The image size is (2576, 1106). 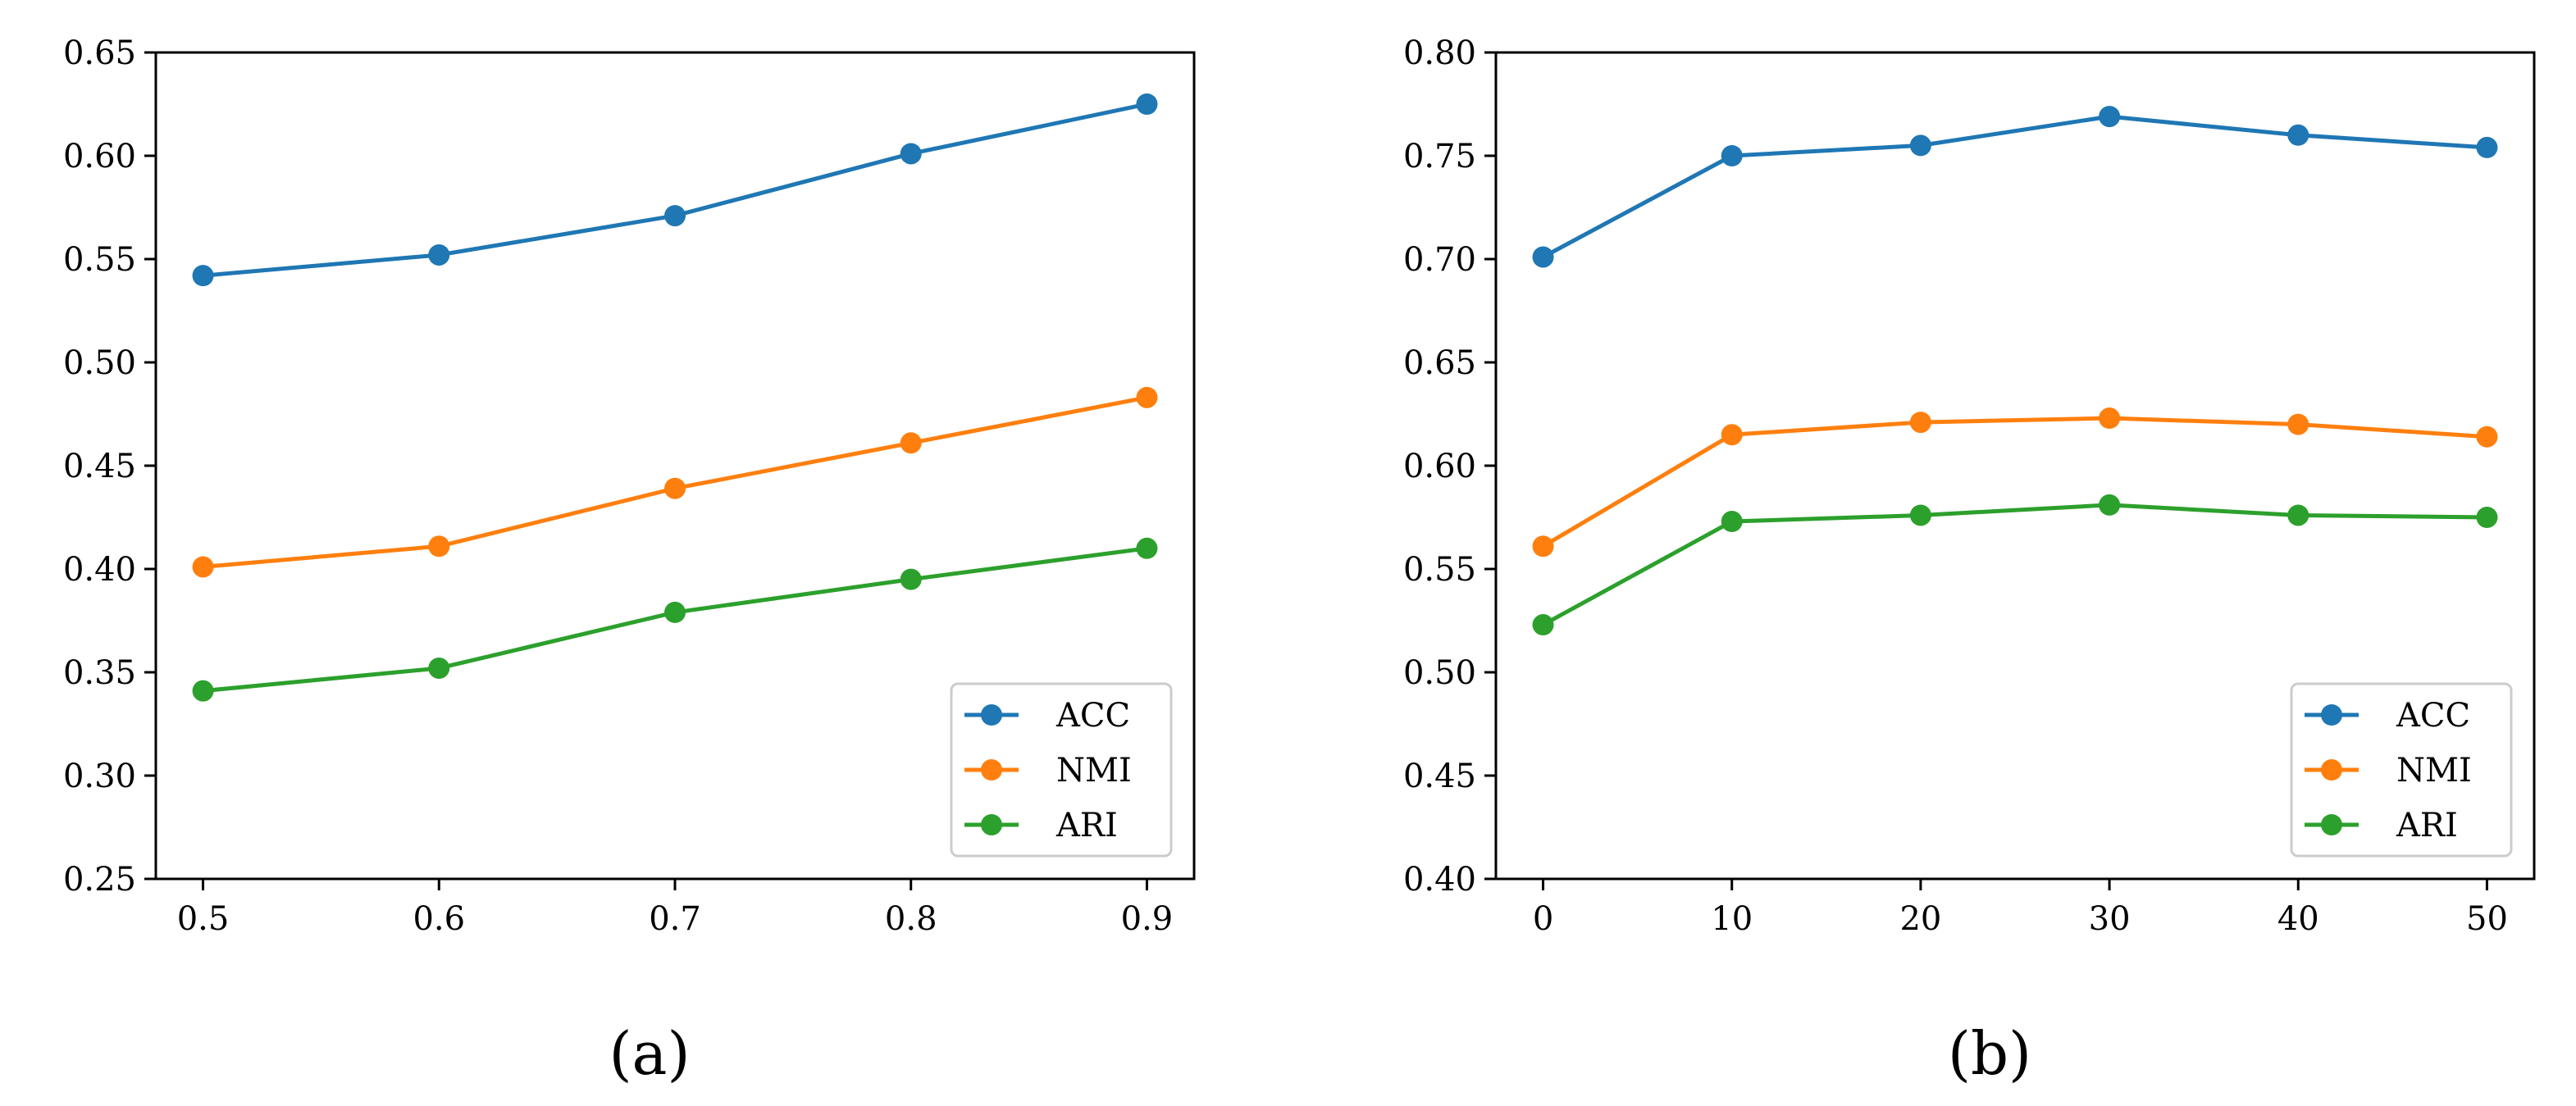 I want to click on x-tick-label: 40, so click(x=2298, y=919).